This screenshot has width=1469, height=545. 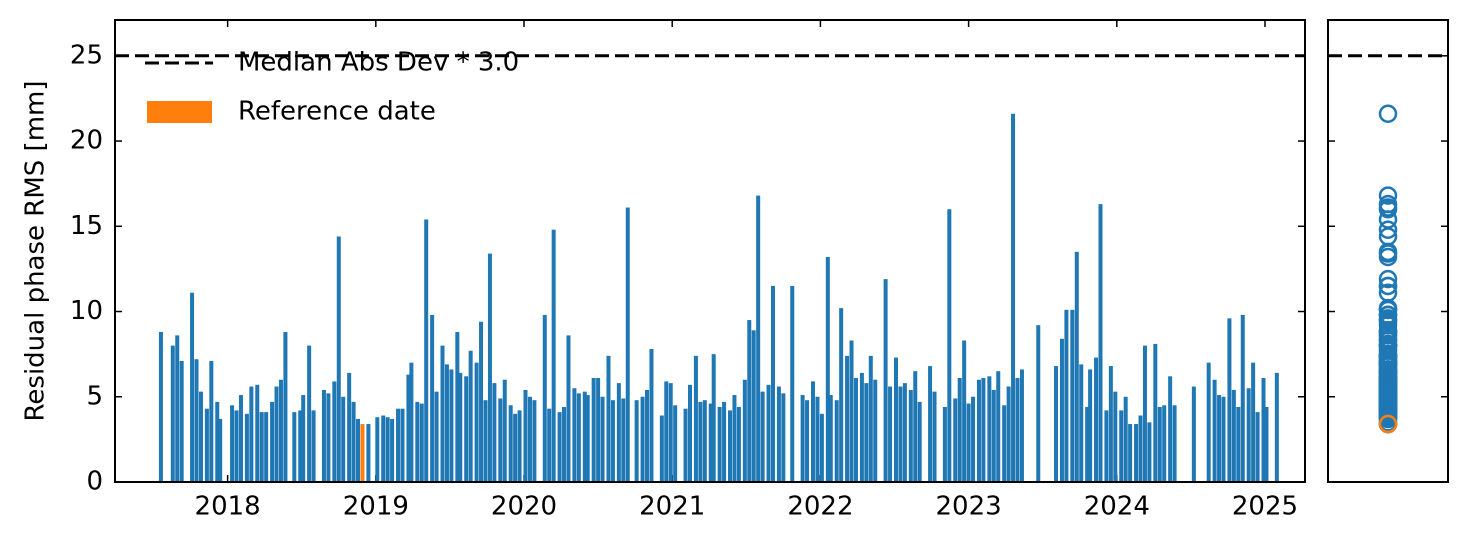 What do you see at coordinates (672, 507) in the screenshot?
I see `x-tick-label: 2021` at bounding box center [672, 507].